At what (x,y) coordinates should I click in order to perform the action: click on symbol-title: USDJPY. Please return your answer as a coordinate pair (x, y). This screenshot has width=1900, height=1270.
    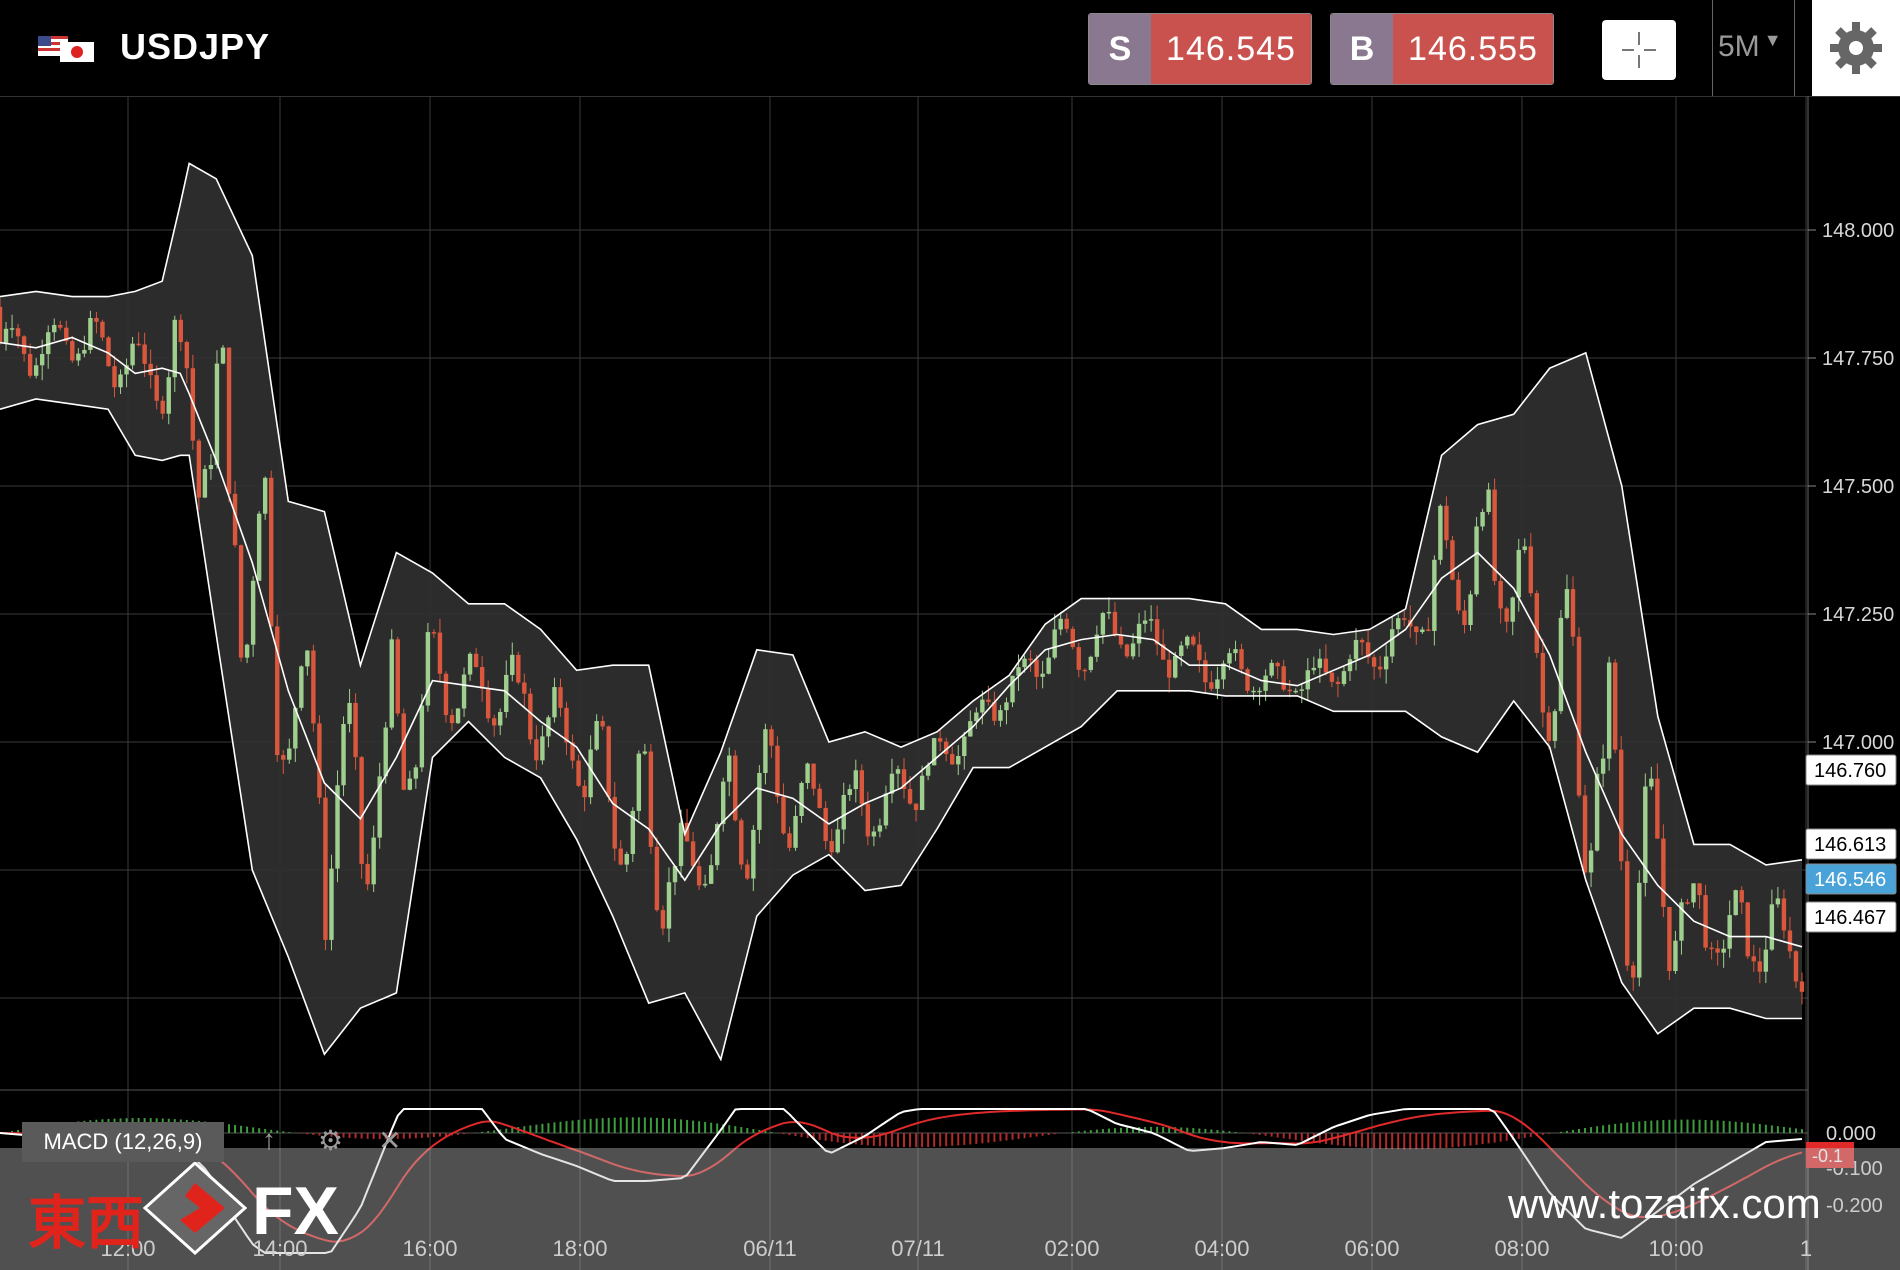
    Looking at the image, I should click on (195, 46).